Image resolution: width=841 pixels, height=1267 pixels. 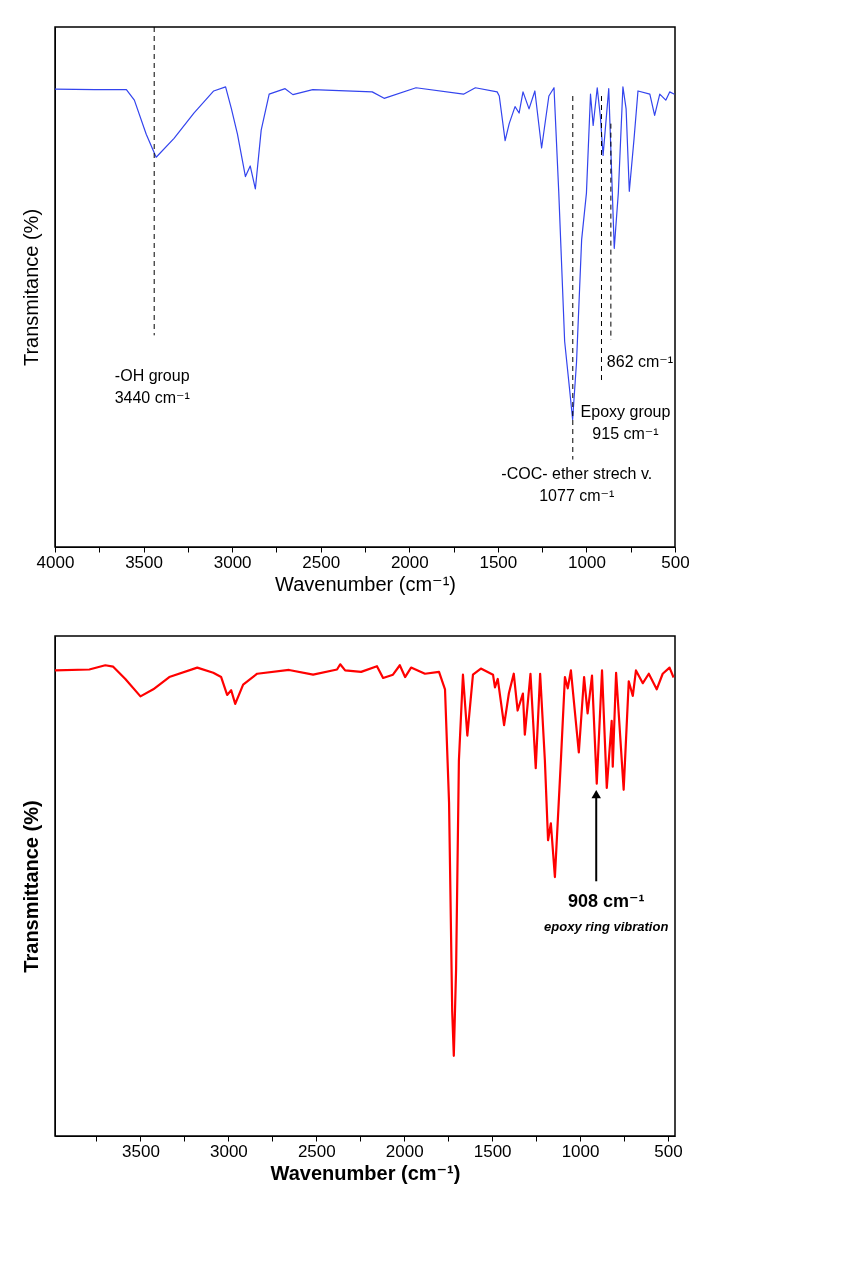 What do you see at coordinates (606, 927) in the screenshot?
I see `annotation: epoxy ring vibration` at bounding box center [606, 927].